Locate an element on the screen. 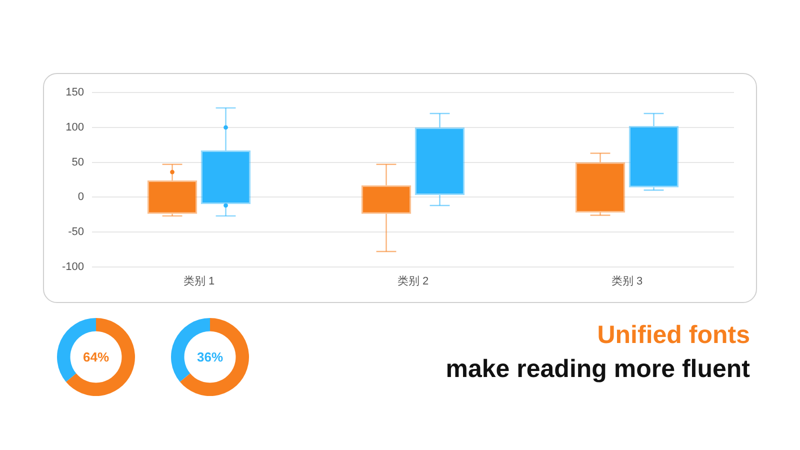  text: Unified fonts is located at coordinates (673, 335).